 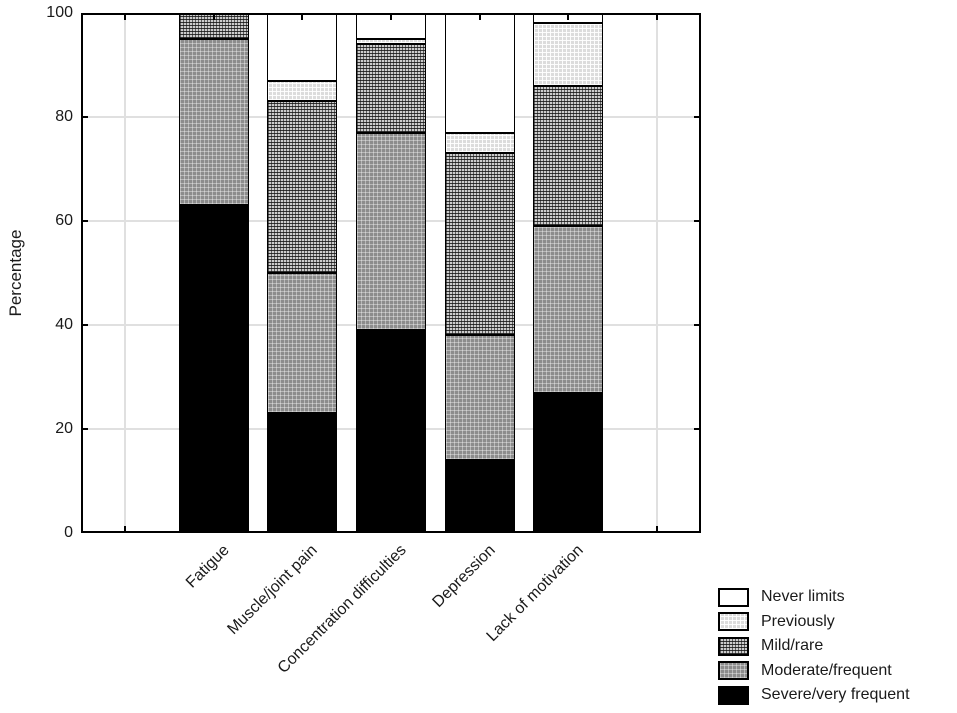 What do you see at coordinates (803, 597) in the screenshot?
I see `legend-label: Never limits` at bounding box center [803, 597].